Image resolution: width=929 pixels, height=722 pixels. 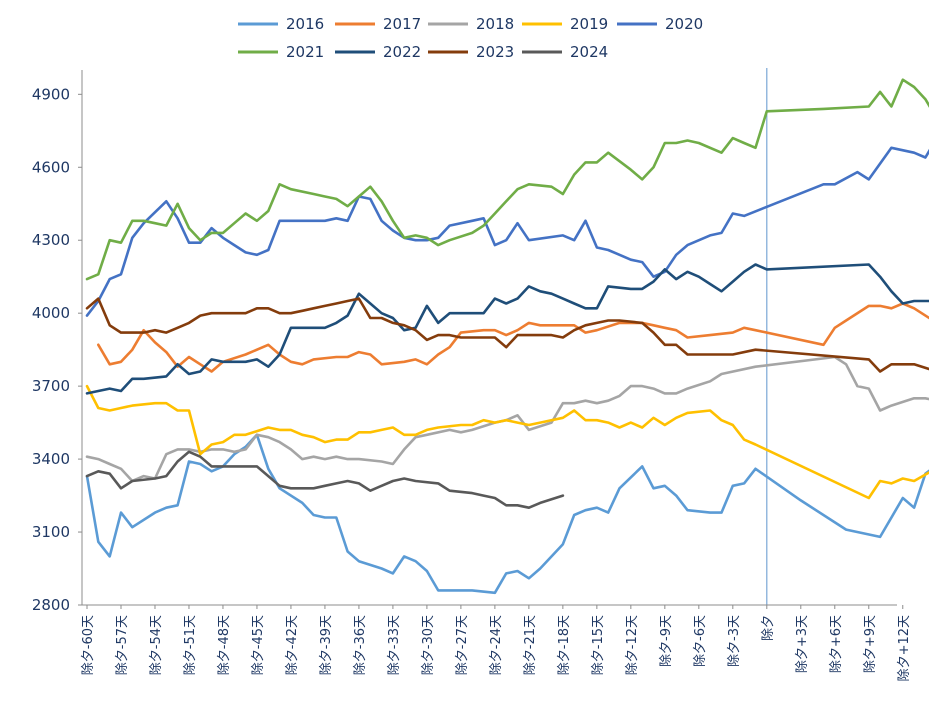 I want to click on x-tick-label: 除夕-3天, so click(x=734, y=641).